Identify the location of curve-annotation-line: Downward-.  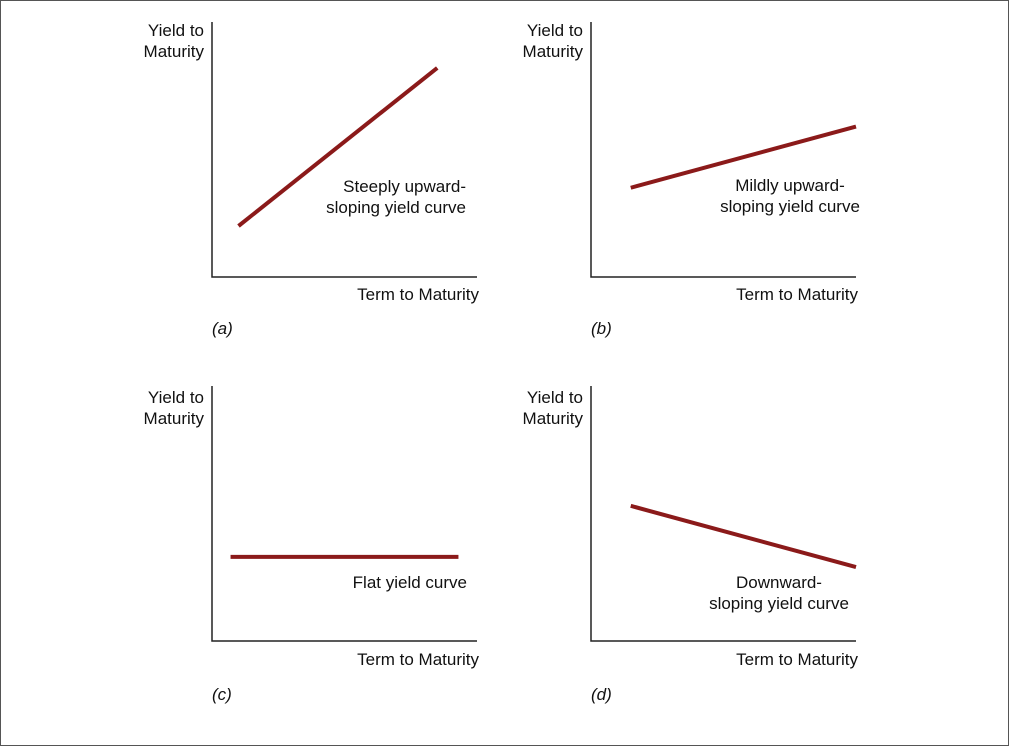
(779, 582).